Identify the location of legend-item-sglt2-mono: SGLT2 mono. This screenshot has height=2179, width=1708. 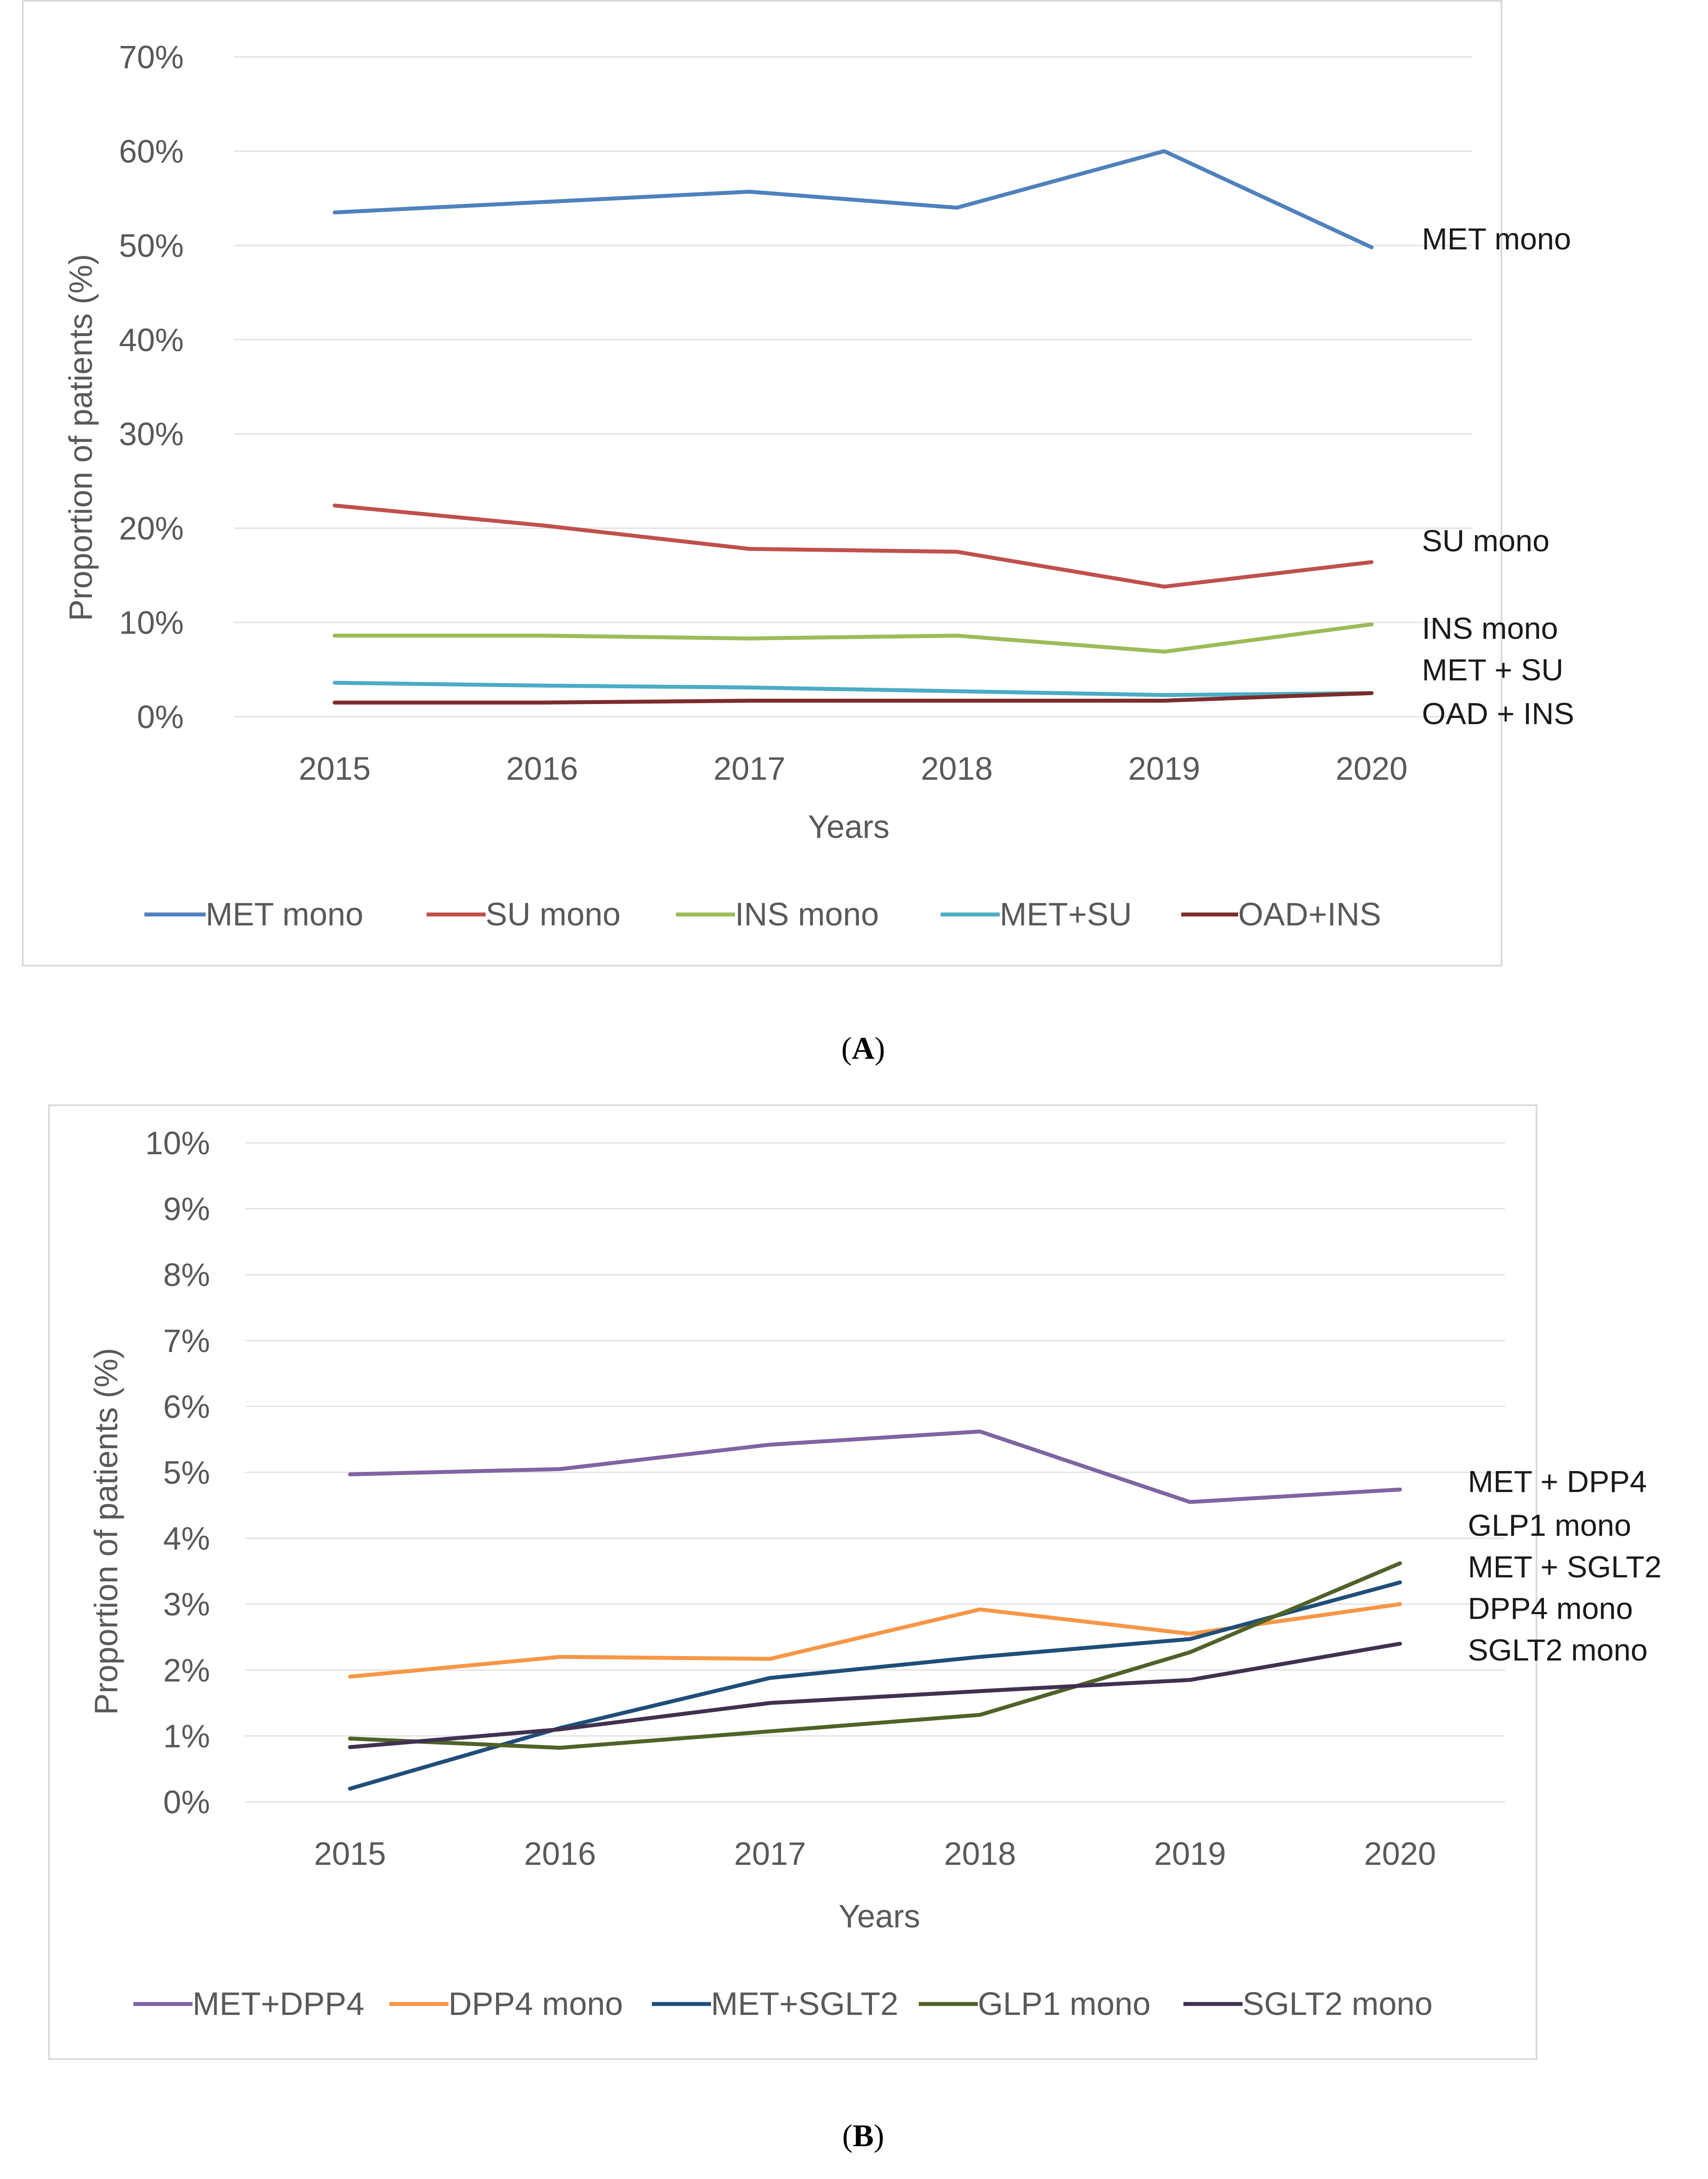
(1308, 2004).